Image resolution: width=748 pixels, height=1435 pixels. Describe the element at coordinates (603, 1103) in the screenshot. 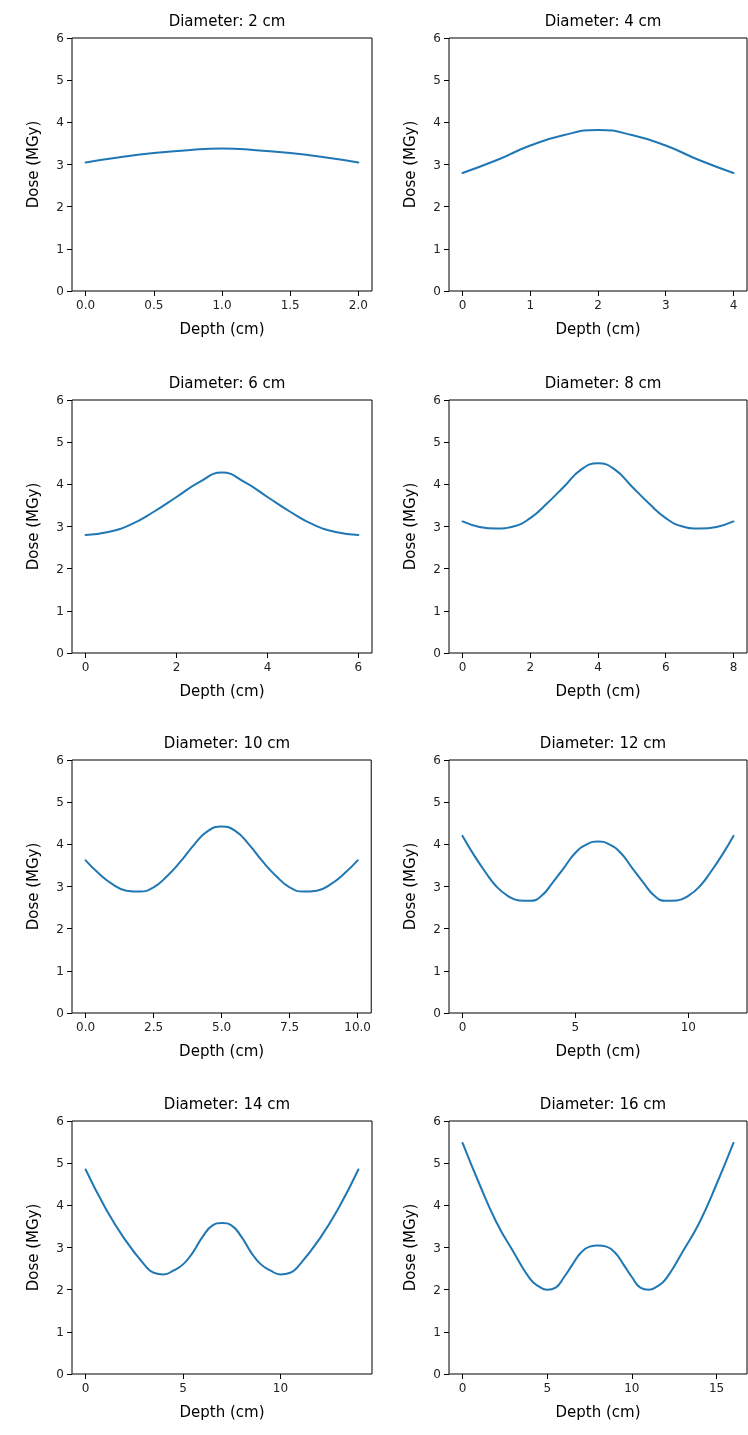

I see `chart-title: Diameter: 16 cm` at that location.